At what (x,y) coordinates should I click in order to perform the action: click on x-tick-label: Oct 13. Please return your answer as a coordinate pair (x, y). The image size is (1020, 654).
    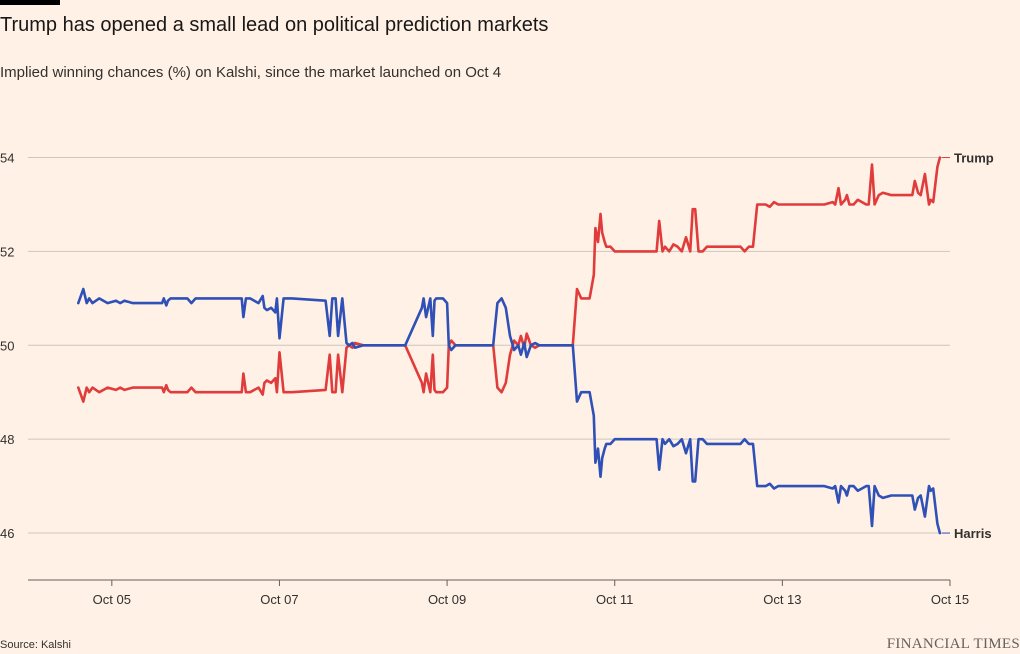
    Looking at the image, I should click on (782, 599).